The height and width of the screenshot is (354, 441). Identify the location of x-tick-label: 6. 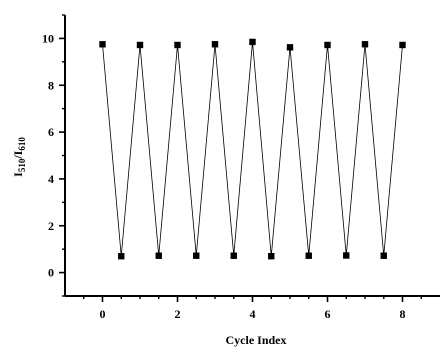
(328, 314).